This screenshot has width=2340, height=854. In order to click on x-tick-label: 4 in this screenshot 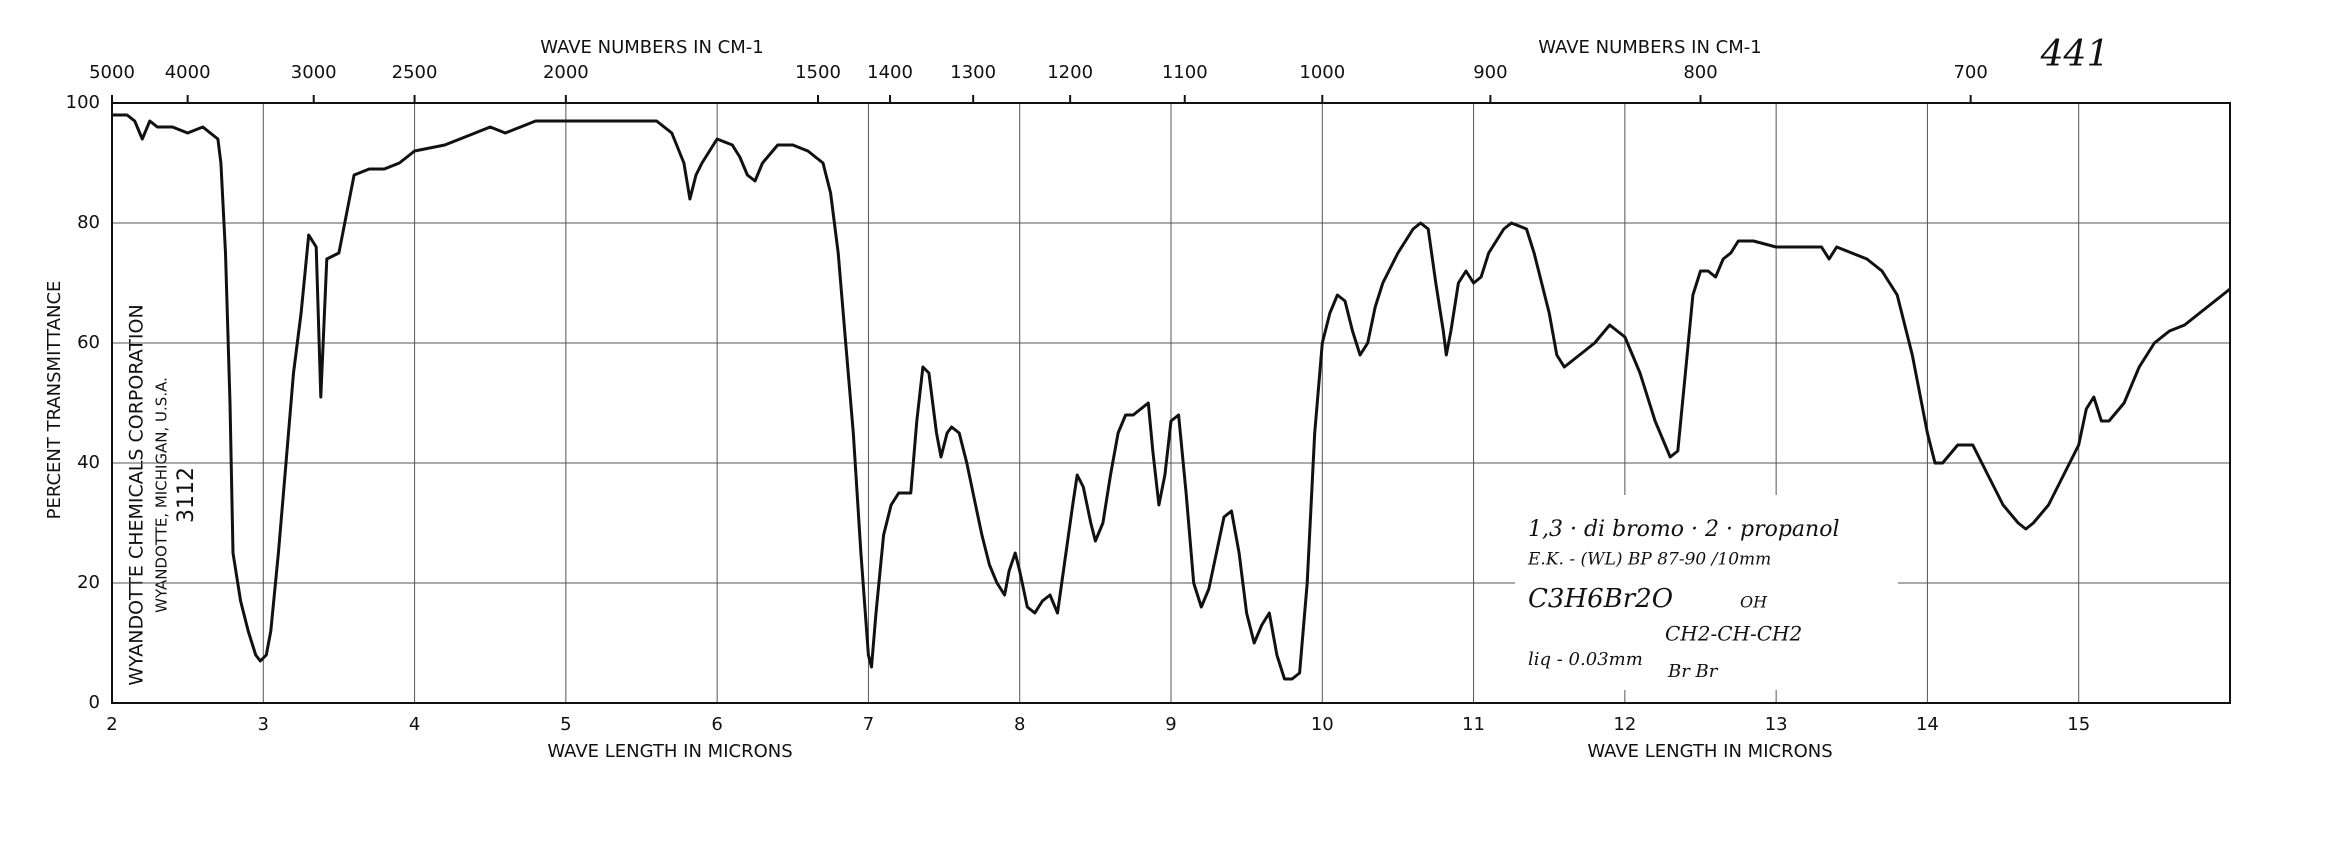, I will do `click(414, 724)`.